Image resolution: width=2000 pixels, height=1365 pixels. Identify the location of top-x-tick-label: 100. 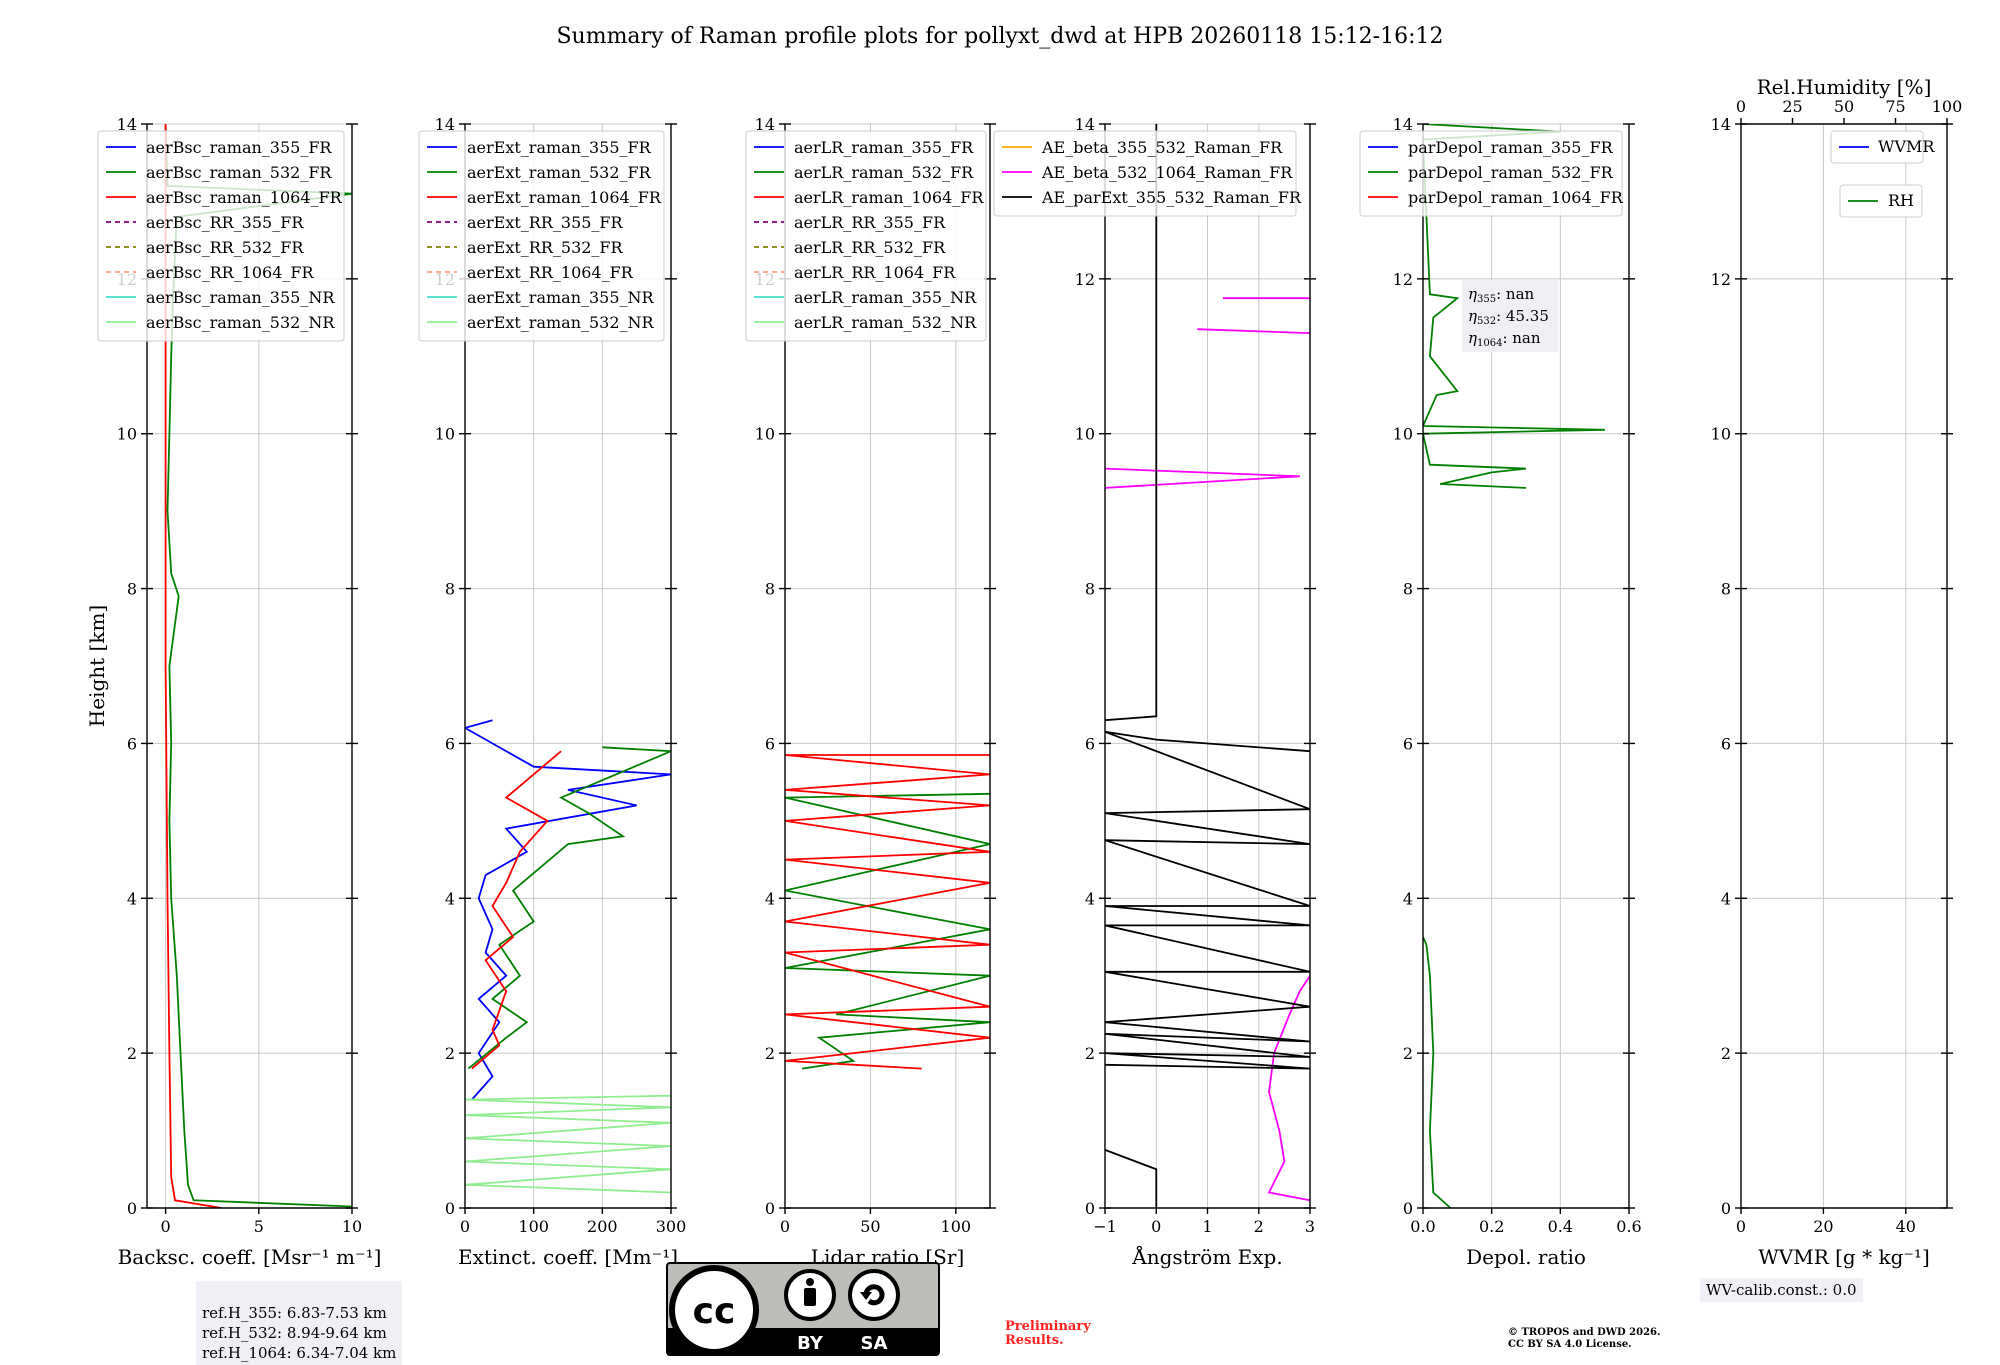
(1947, 106).